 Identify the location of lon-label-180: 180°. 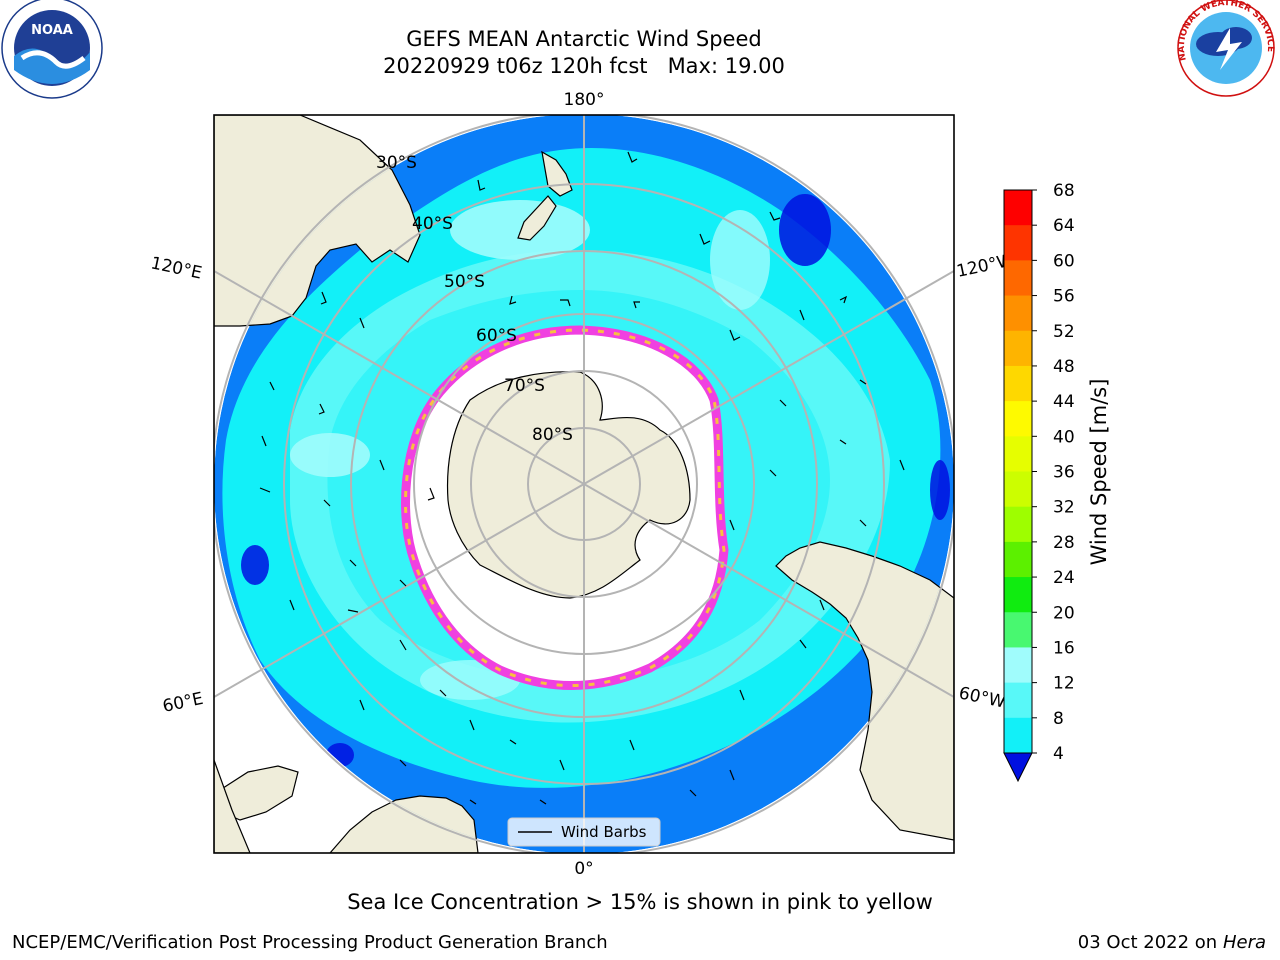
(584, 100).